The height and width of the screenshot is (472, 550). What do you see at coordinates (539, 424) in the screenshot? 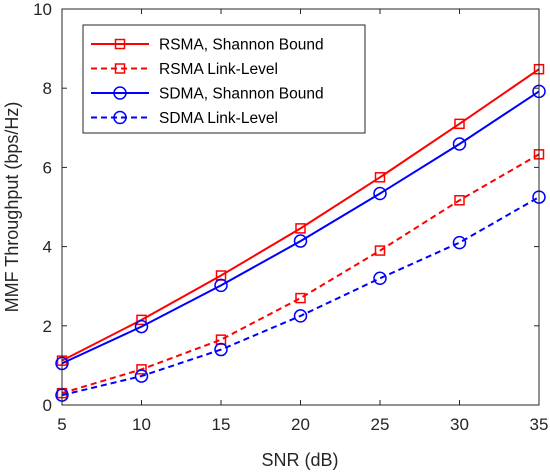
I see `x-tick-label: 35` at bounding box center [539, 424].